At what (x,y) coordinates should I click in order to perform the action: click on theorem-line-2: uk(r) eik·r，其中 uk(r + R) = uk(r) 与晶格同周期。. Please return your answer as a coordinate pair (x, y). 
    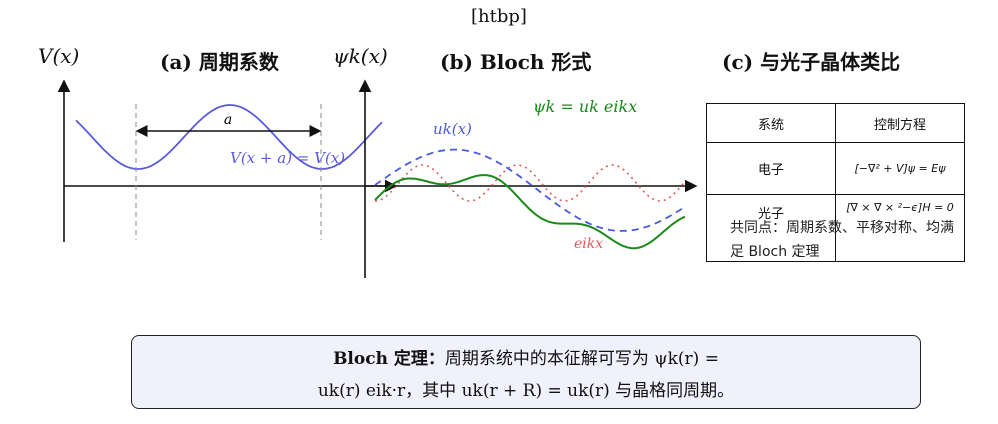
    Looking at the image, I should click on (526, 391).